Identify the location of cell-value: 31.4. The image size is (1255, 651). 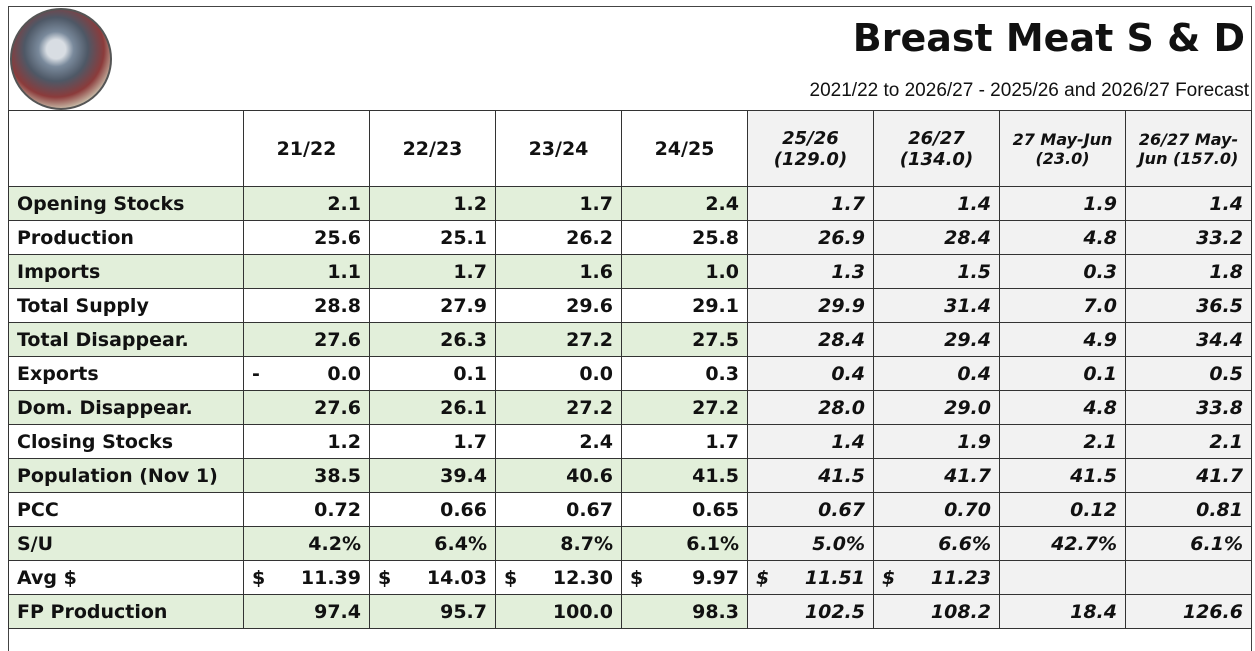
(967, 305).